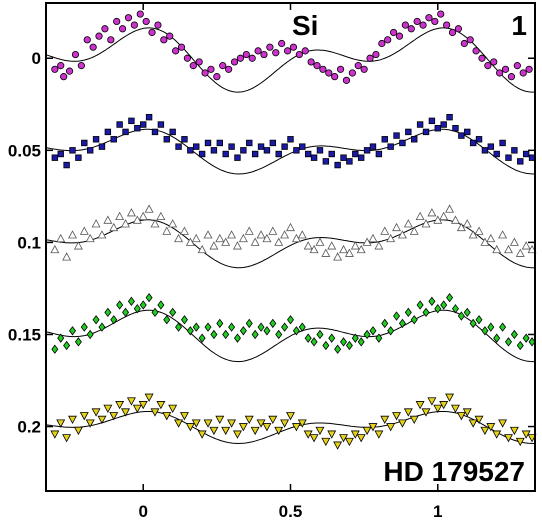 The width and height of the screenshot is (542, 529). Describe the element at coordinates (454, 471) in the screenshot. I see `star-label: HD 179527` at that location.